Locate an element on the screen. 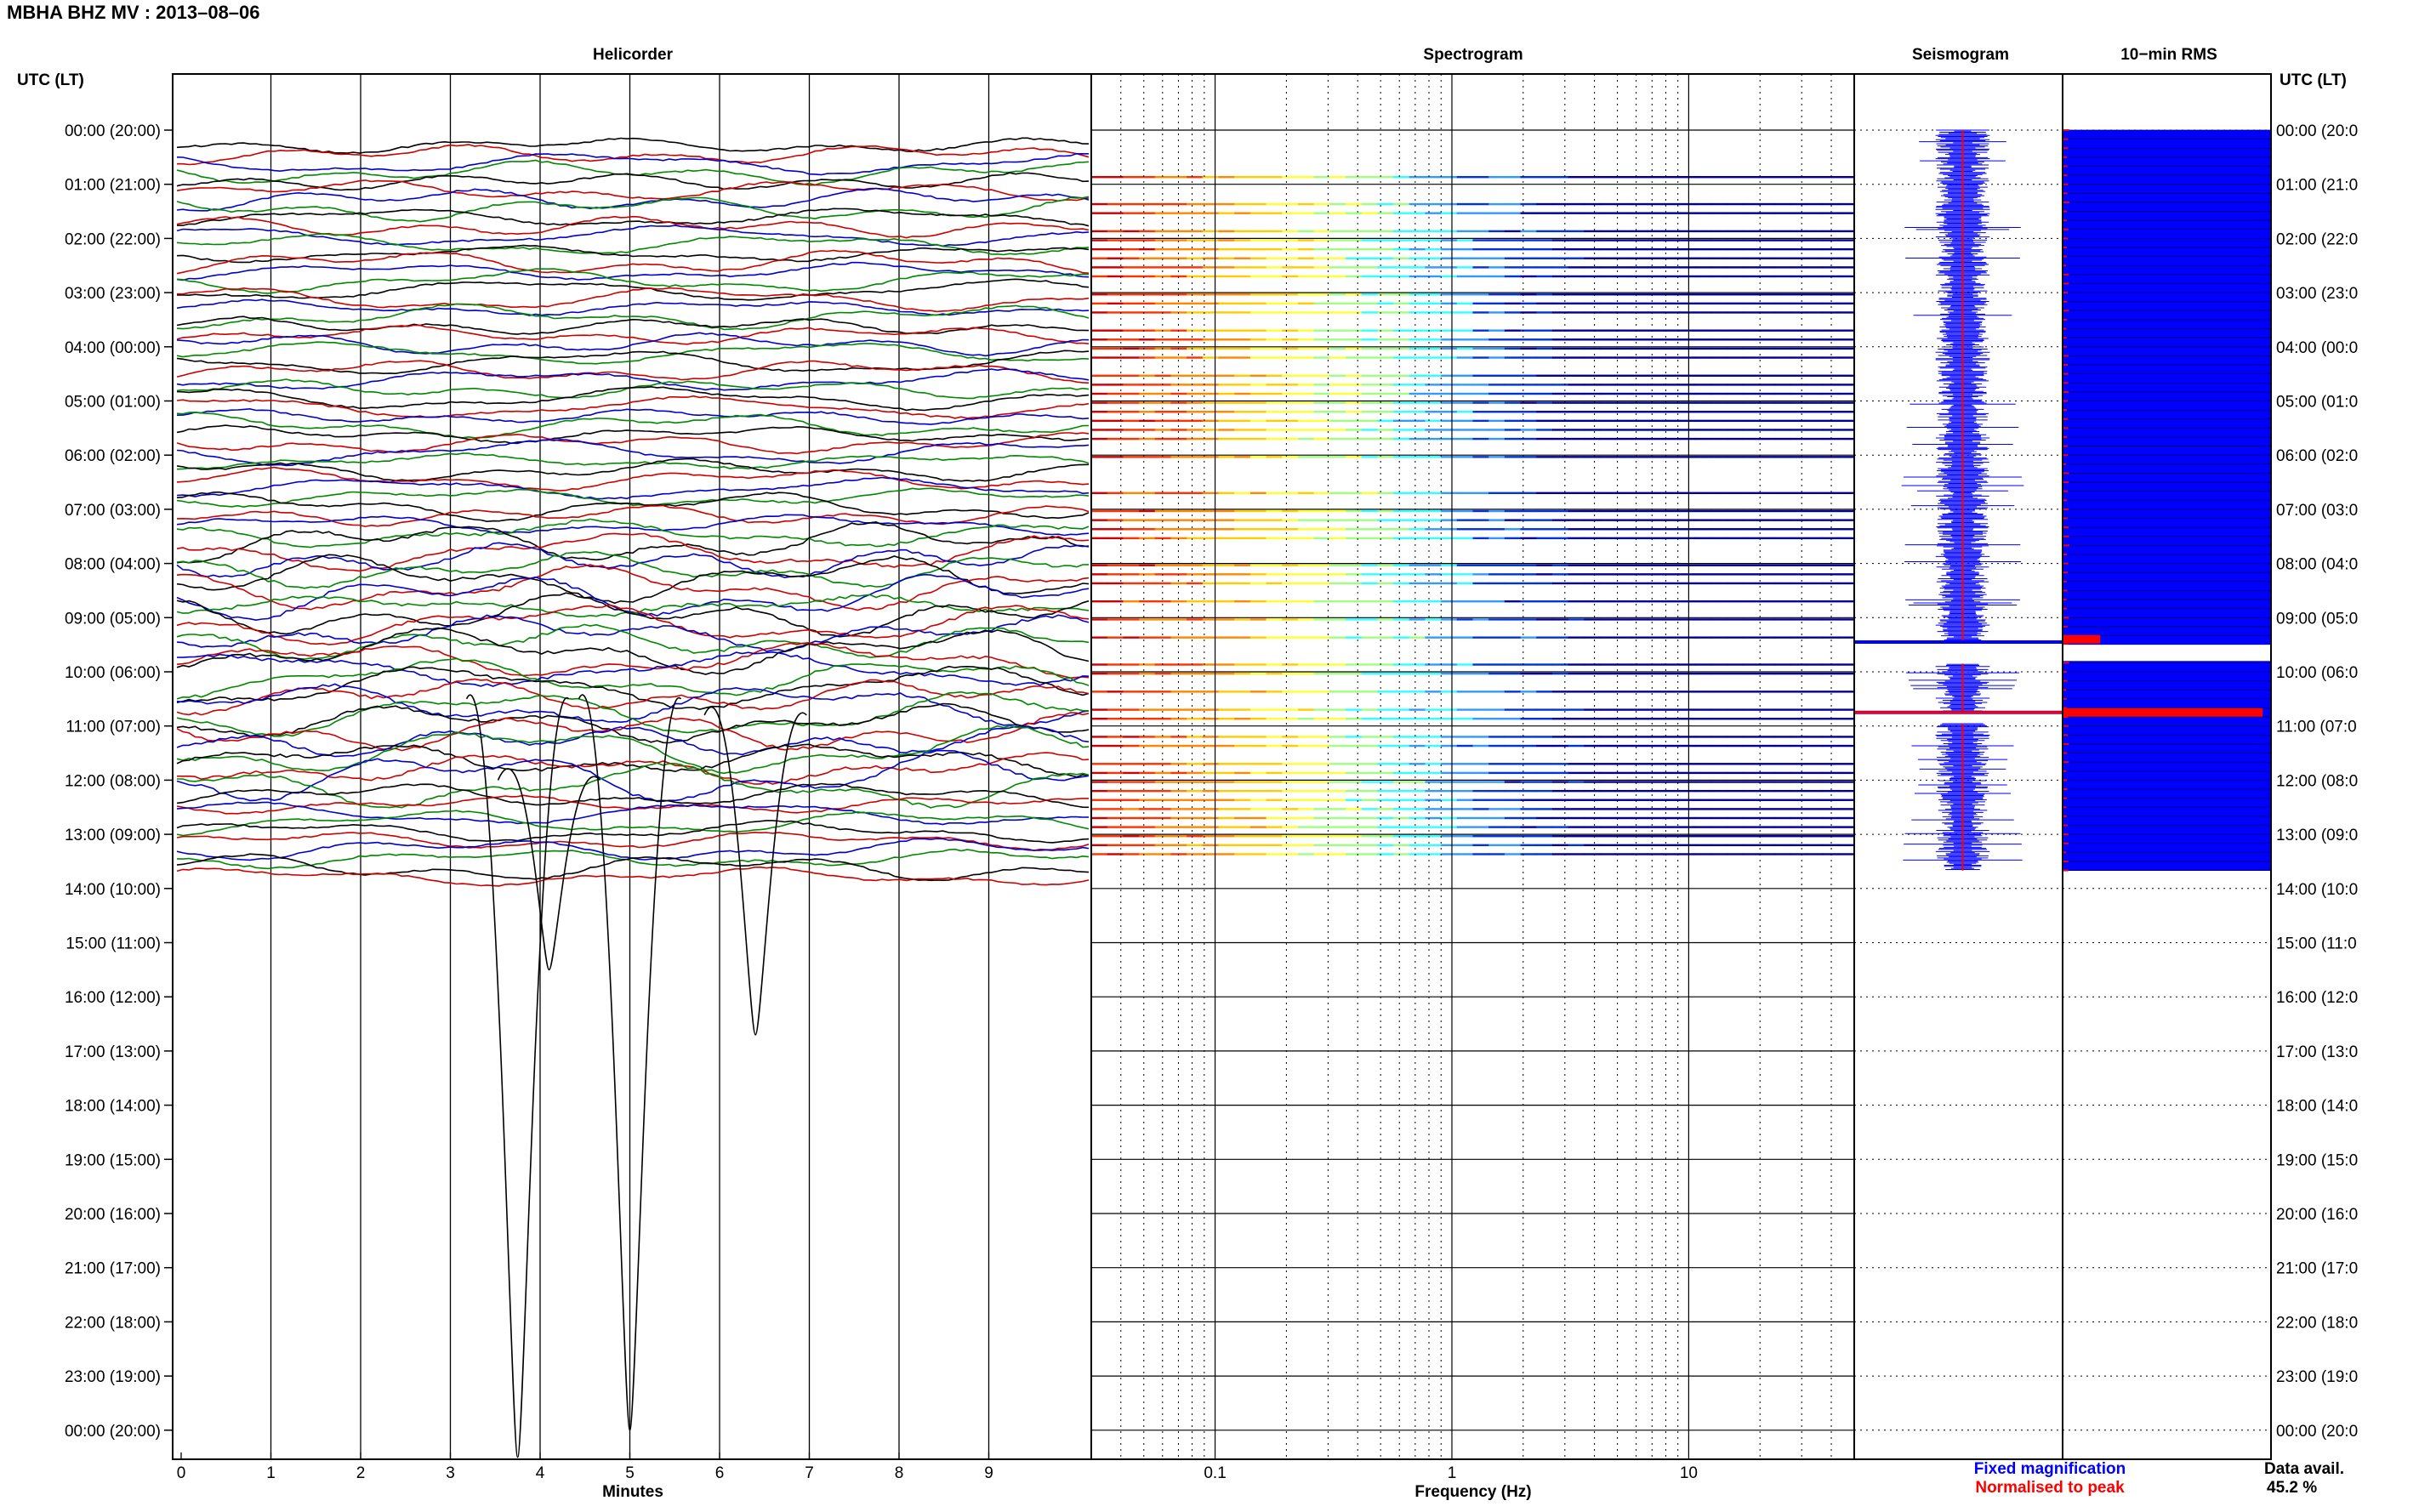 The height and width of the screenshot is (1512, 2419). helicorder-swing is located at coordinates (549, 869).